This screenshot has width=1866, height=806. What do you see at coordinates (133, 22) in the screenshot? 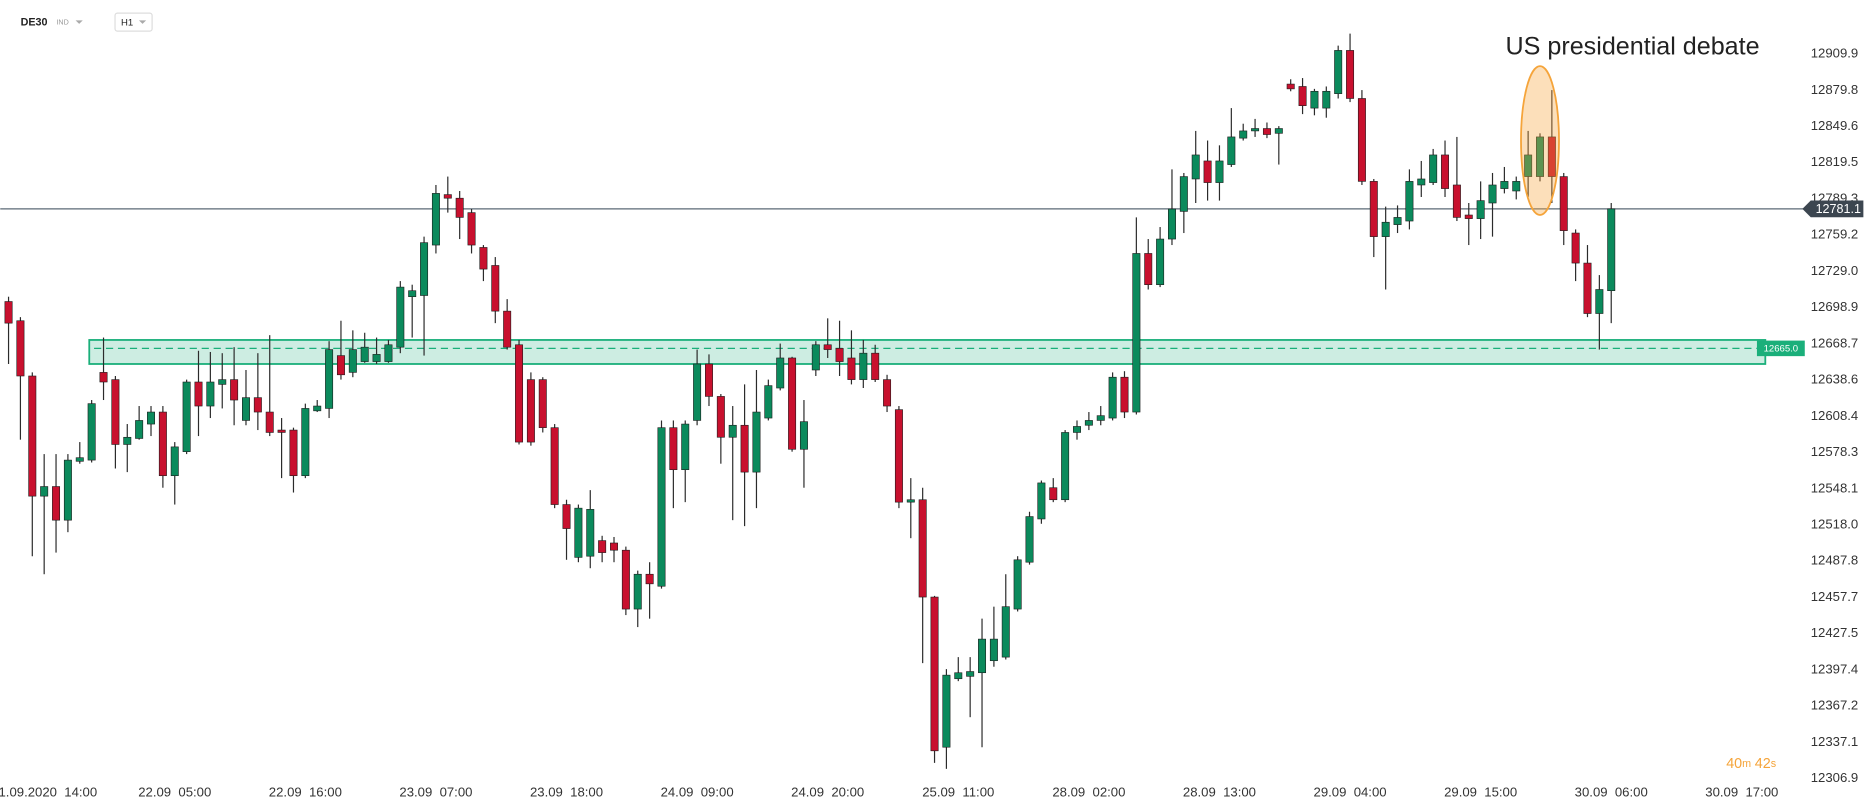
I see `interval-button` at bounding box center [133, 22].